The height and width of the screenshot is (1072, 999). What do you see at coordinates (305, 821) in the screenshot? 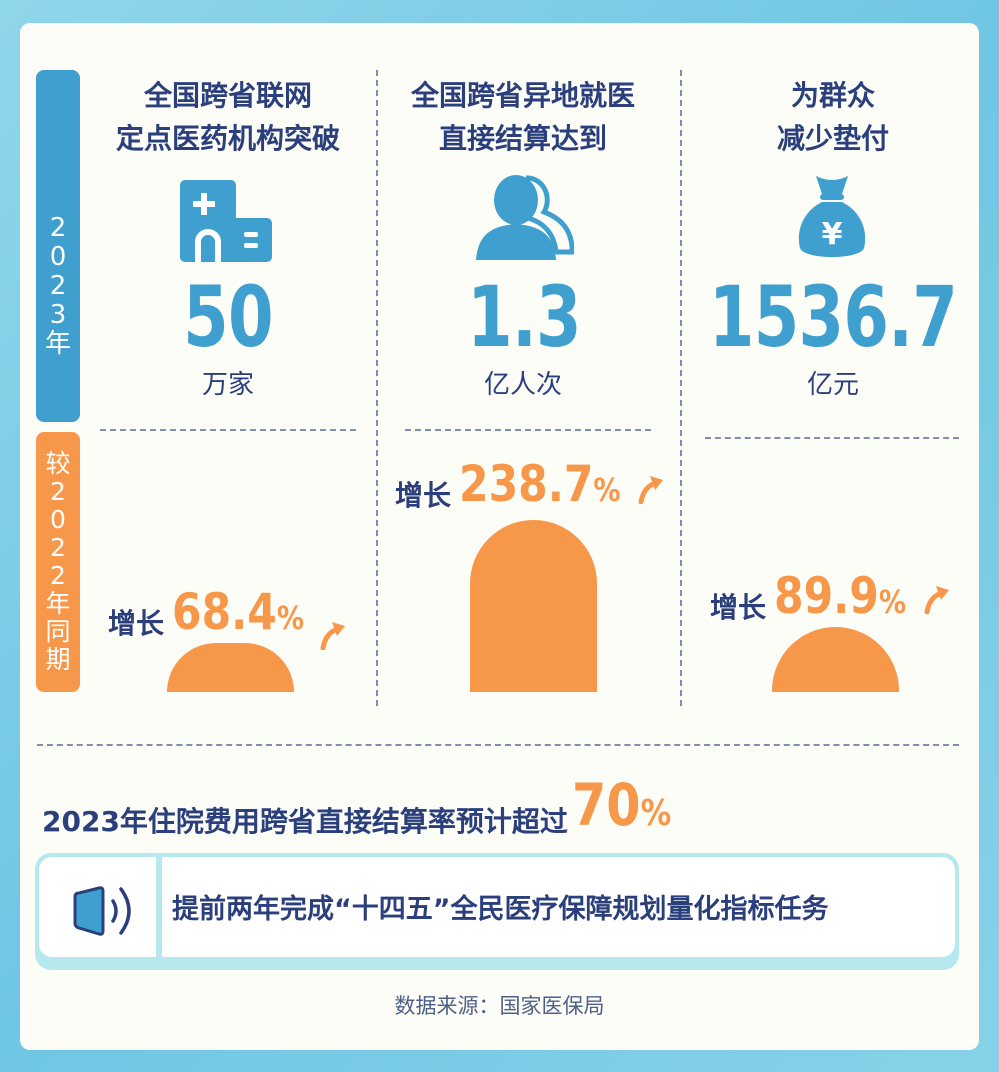
I see `summary-text: 2023年住院费用跨省直接结算率预计超过` at bounding box center [305, 821].